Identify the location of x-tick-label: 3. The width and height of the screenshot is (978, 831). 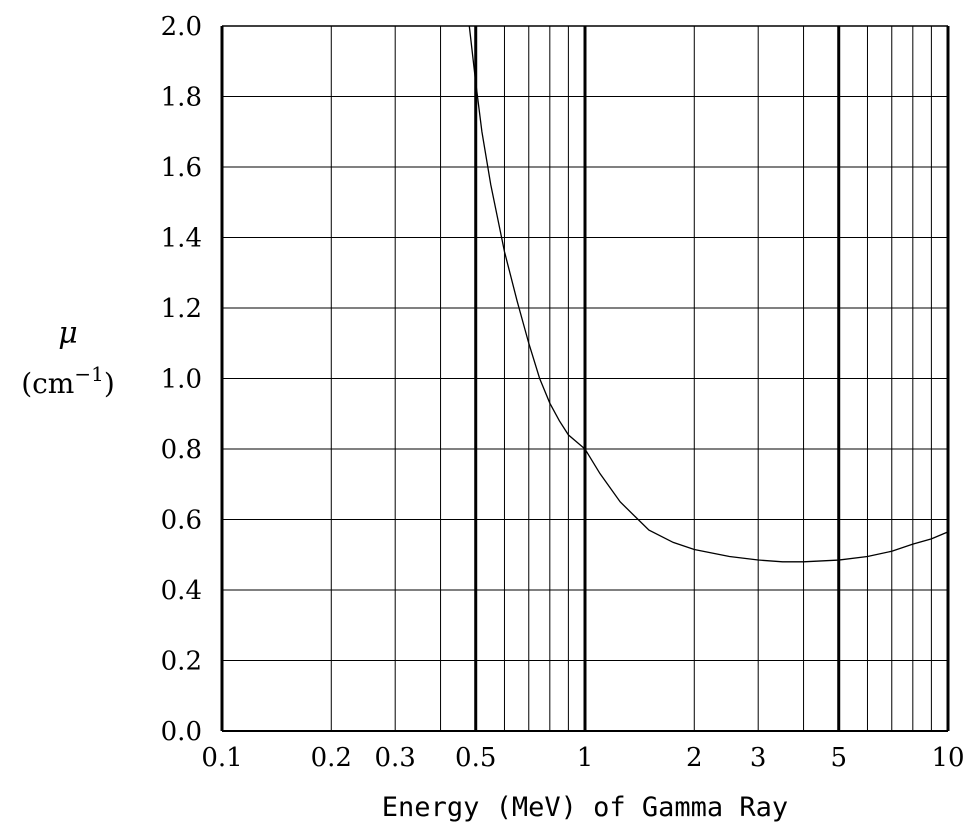
(758, 758).